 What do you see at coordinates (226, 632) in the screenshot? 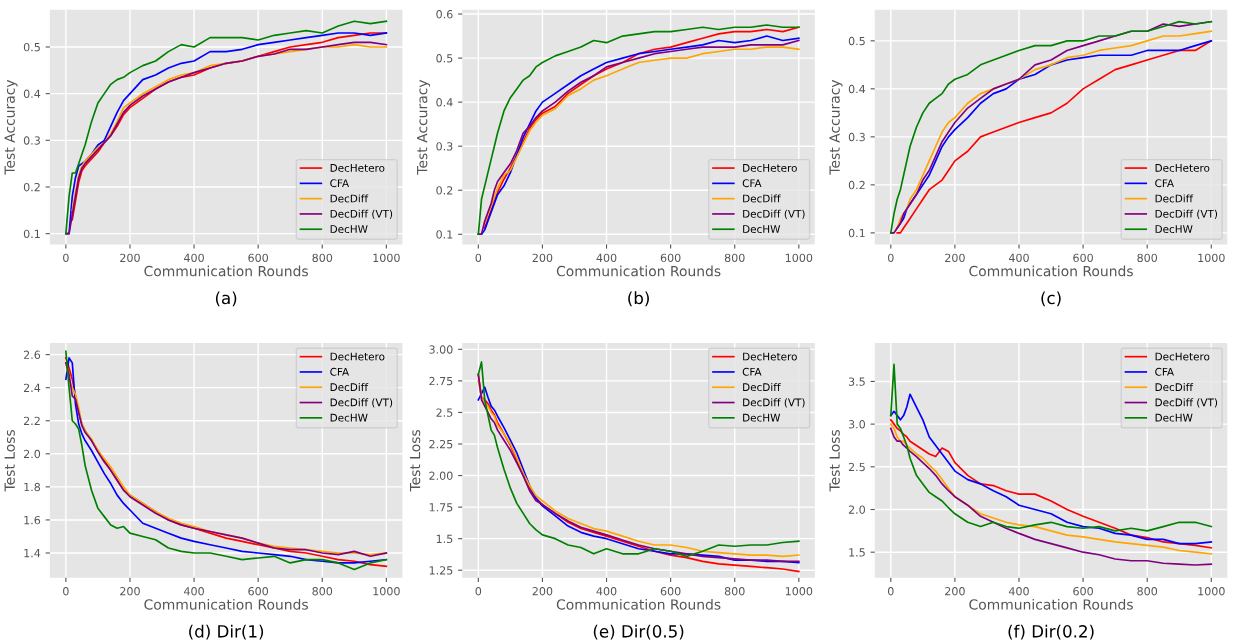
I see `text: (d) Dir(1)` at bounding box center [226, 632].